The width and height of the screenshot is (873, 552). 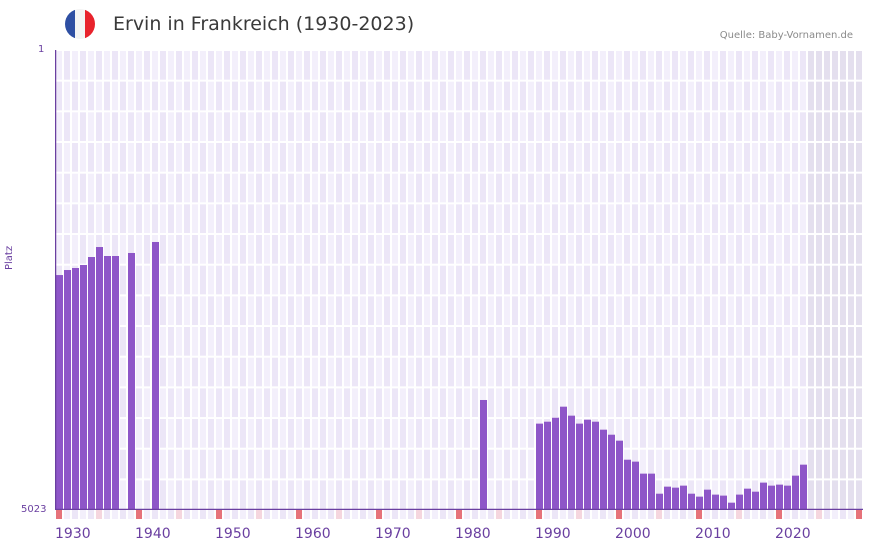 I want to click on bar-1993, so click(x=563, y=458).